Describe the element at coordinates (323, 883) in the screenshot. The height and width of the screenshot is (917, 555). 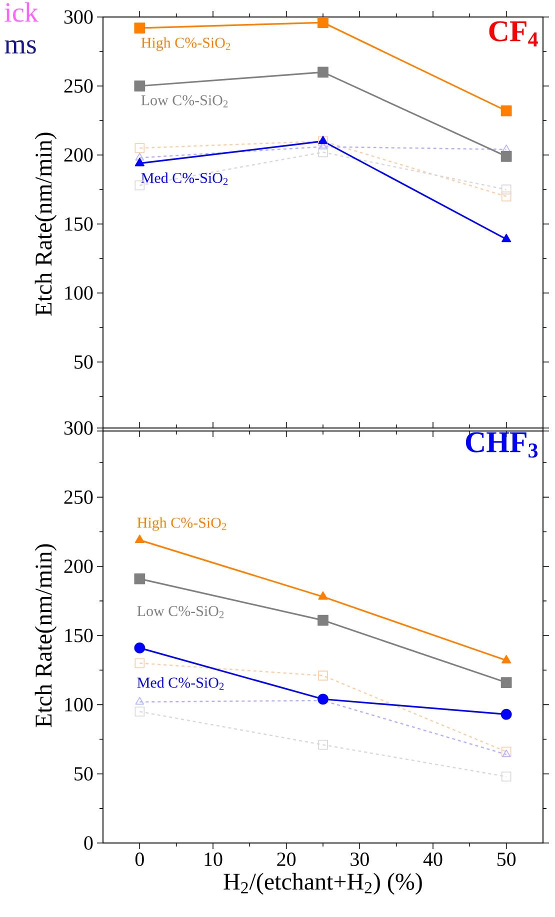
I see `x-axis-title: H$_{2}$/(etchant+H$_{2}$) (%)` at that location.